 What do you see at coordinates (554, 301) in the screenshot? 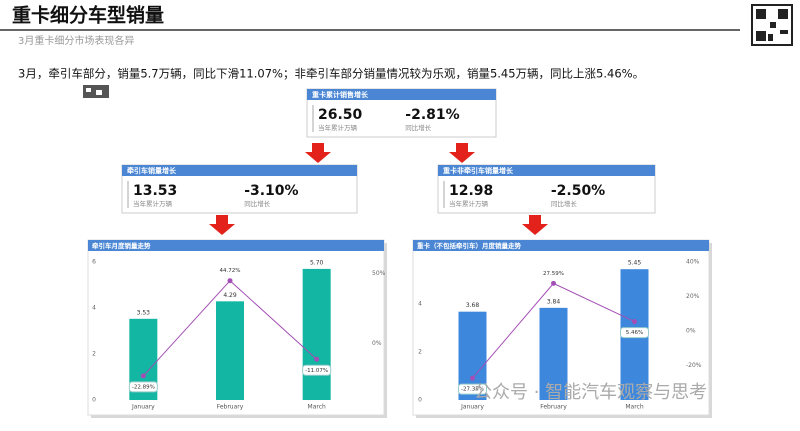
I see `bar-value-label: 3.84` at bounding box center [554, 301].